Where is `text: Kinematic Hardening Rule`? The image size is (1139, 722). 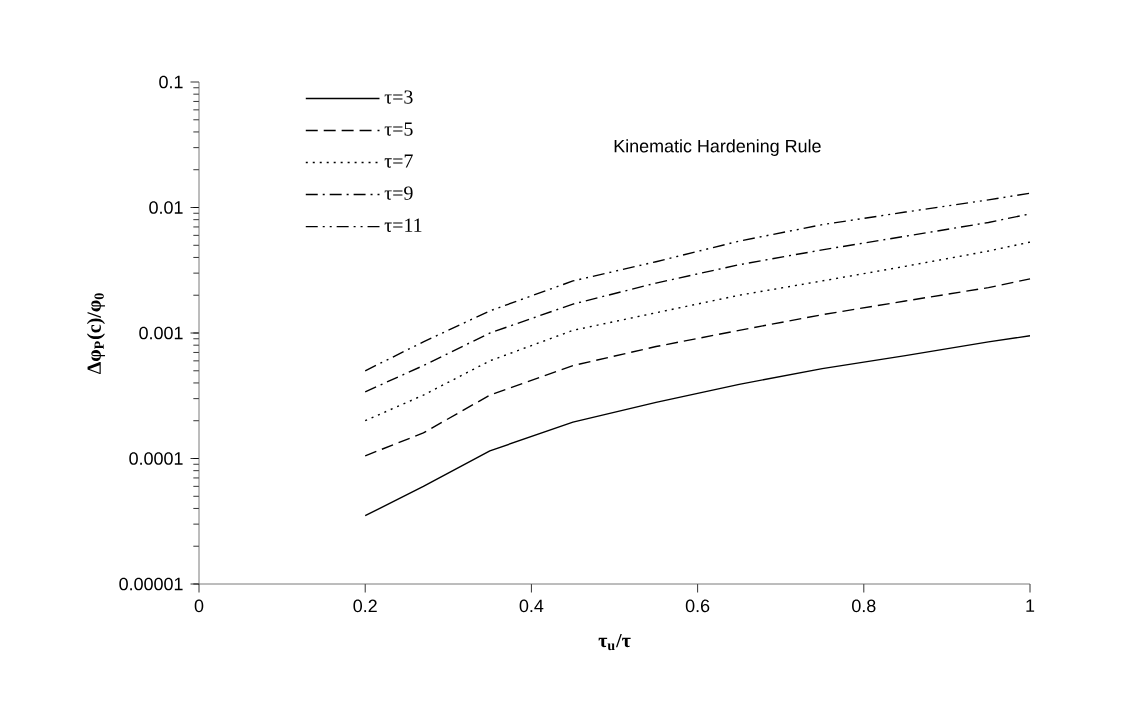 text: Kinematic Hardening Rule is located at coordinates (717, 147).